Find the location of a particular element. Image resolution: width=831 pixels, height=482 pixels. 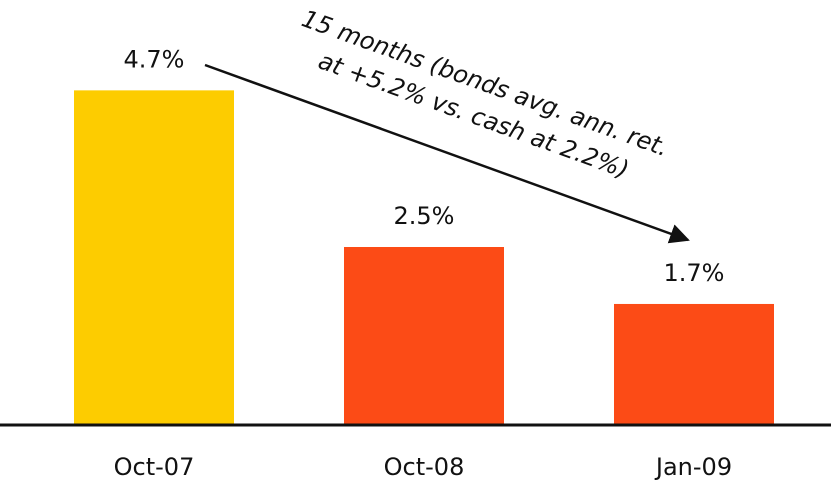

x-tick-label: Oct-08 is located at coordinates (424, 467).